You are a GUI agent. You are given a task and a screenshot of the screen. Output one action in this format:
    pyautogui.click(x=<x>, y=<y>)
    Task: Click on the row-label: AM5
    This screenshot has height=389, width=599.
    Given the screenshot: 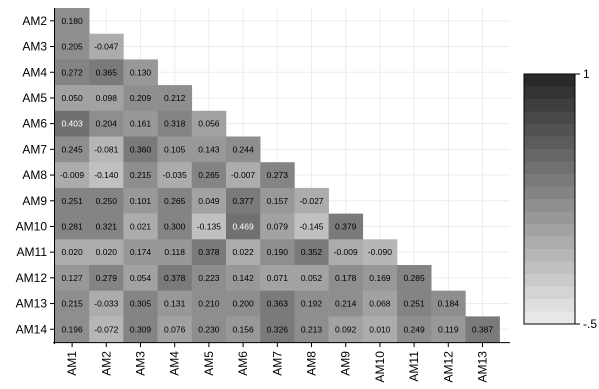 What is the action you would take?
    pyautogui.click(x=34, y=98)
    